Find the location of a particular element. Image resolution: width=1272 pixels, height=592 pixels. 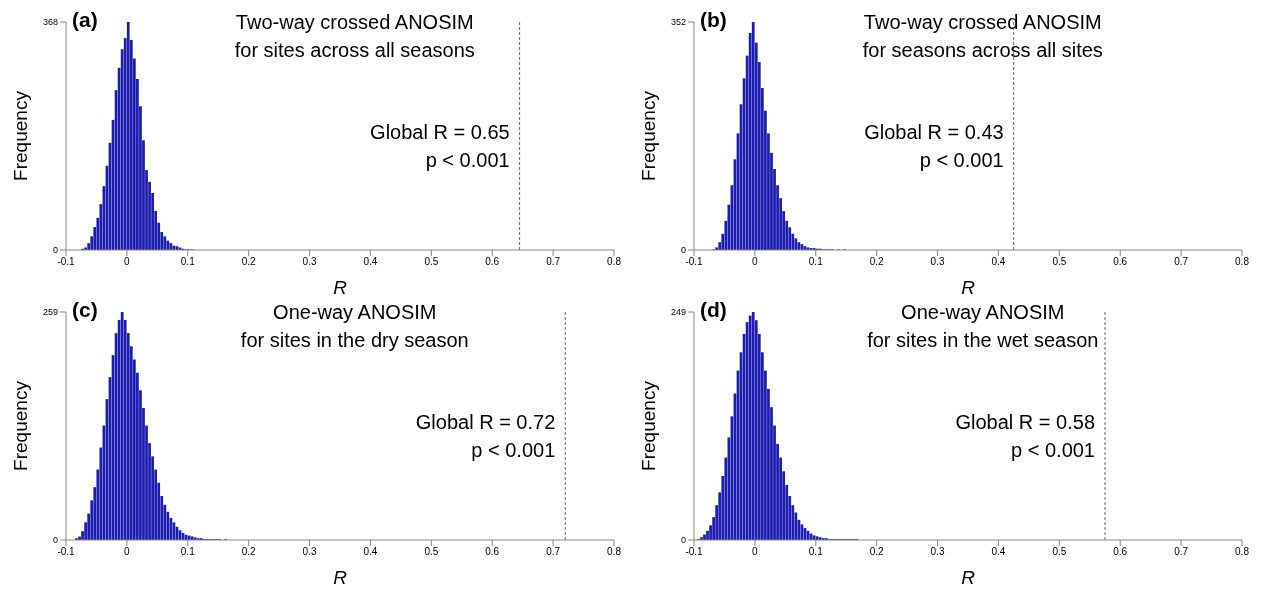

text: for sites across all seasons is located at coordinates (354, 50).